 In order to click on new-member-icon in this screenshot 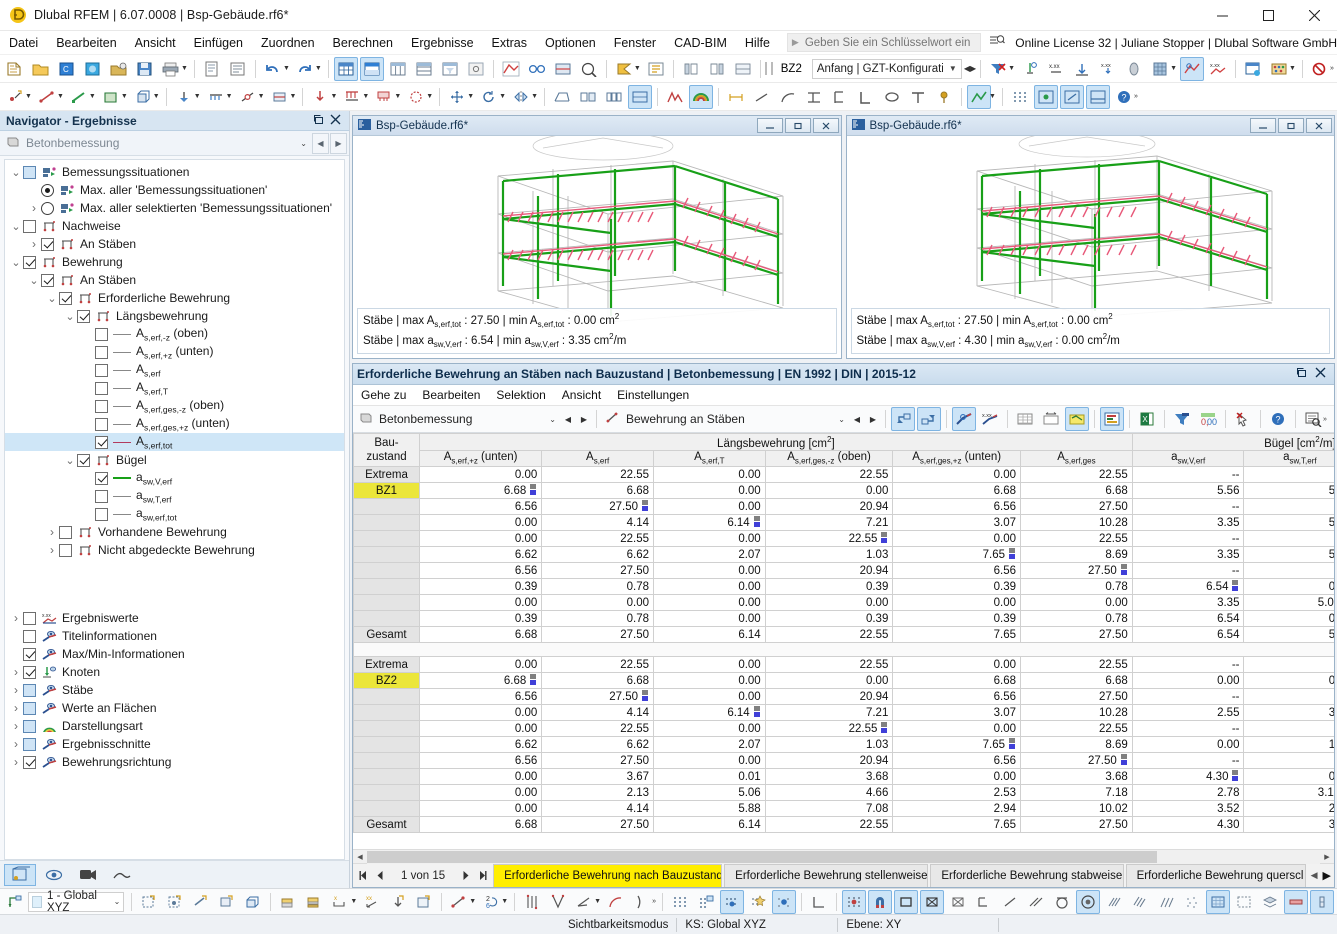, I will do `click(79, 97)`.